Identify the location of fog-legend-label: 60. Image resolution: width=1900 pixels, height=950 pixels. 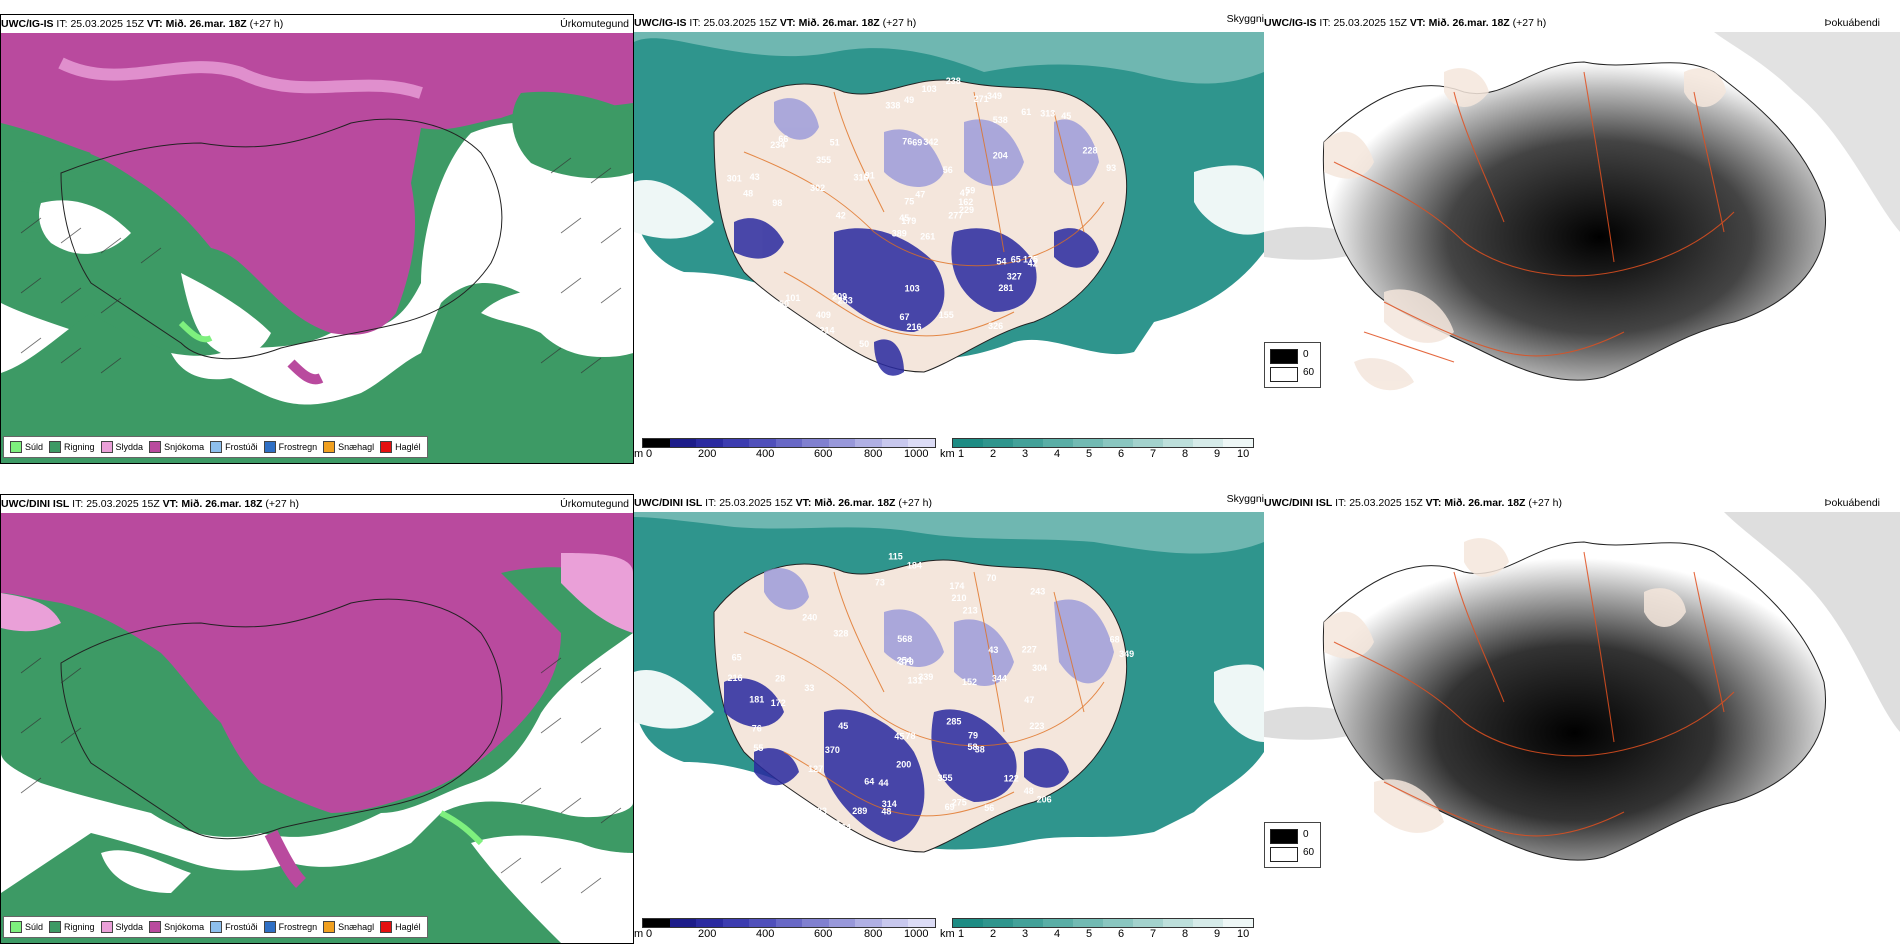
(1309, 372).